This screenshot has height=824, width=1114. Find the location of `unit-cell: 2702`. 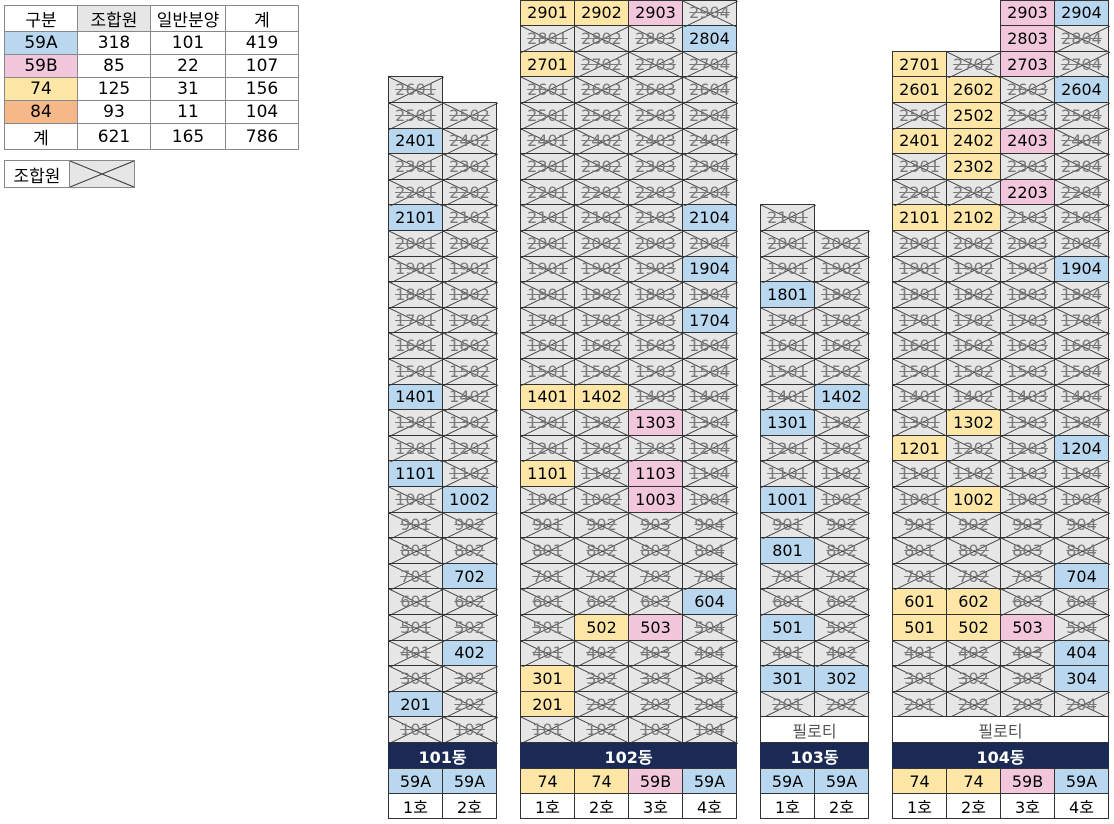

unit-cell: 2702 is located at coordinates (602, 64).